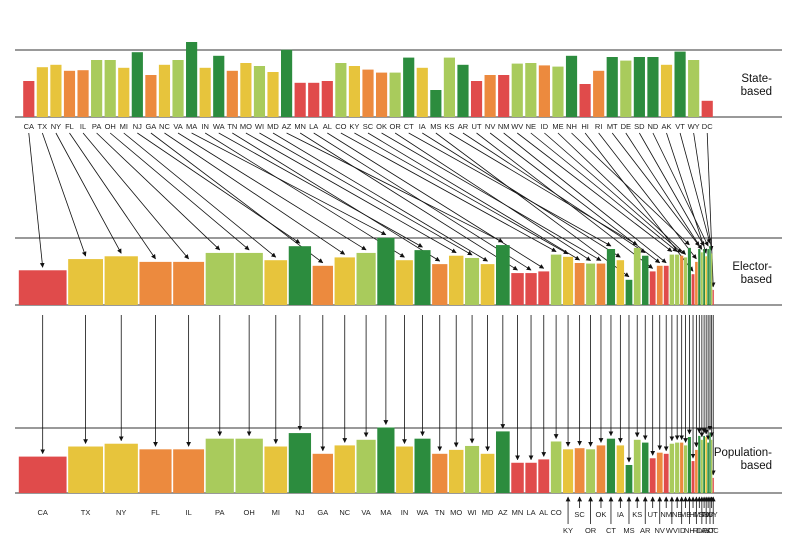 Image resolution: width=800 pixels, height=555 pixels. I want to click on bar-elector-dc, so click(713, 297).